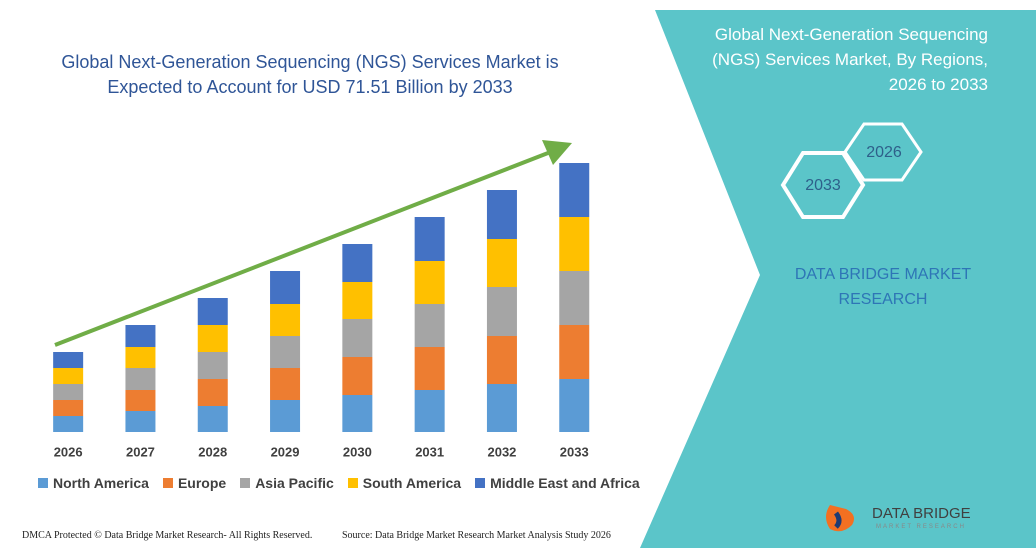 This screenshot has height=558, width=1036. Describe the element at coordinates (294, 483) in the screenshot. I see `legend-label: Asia Pacific` at that location.